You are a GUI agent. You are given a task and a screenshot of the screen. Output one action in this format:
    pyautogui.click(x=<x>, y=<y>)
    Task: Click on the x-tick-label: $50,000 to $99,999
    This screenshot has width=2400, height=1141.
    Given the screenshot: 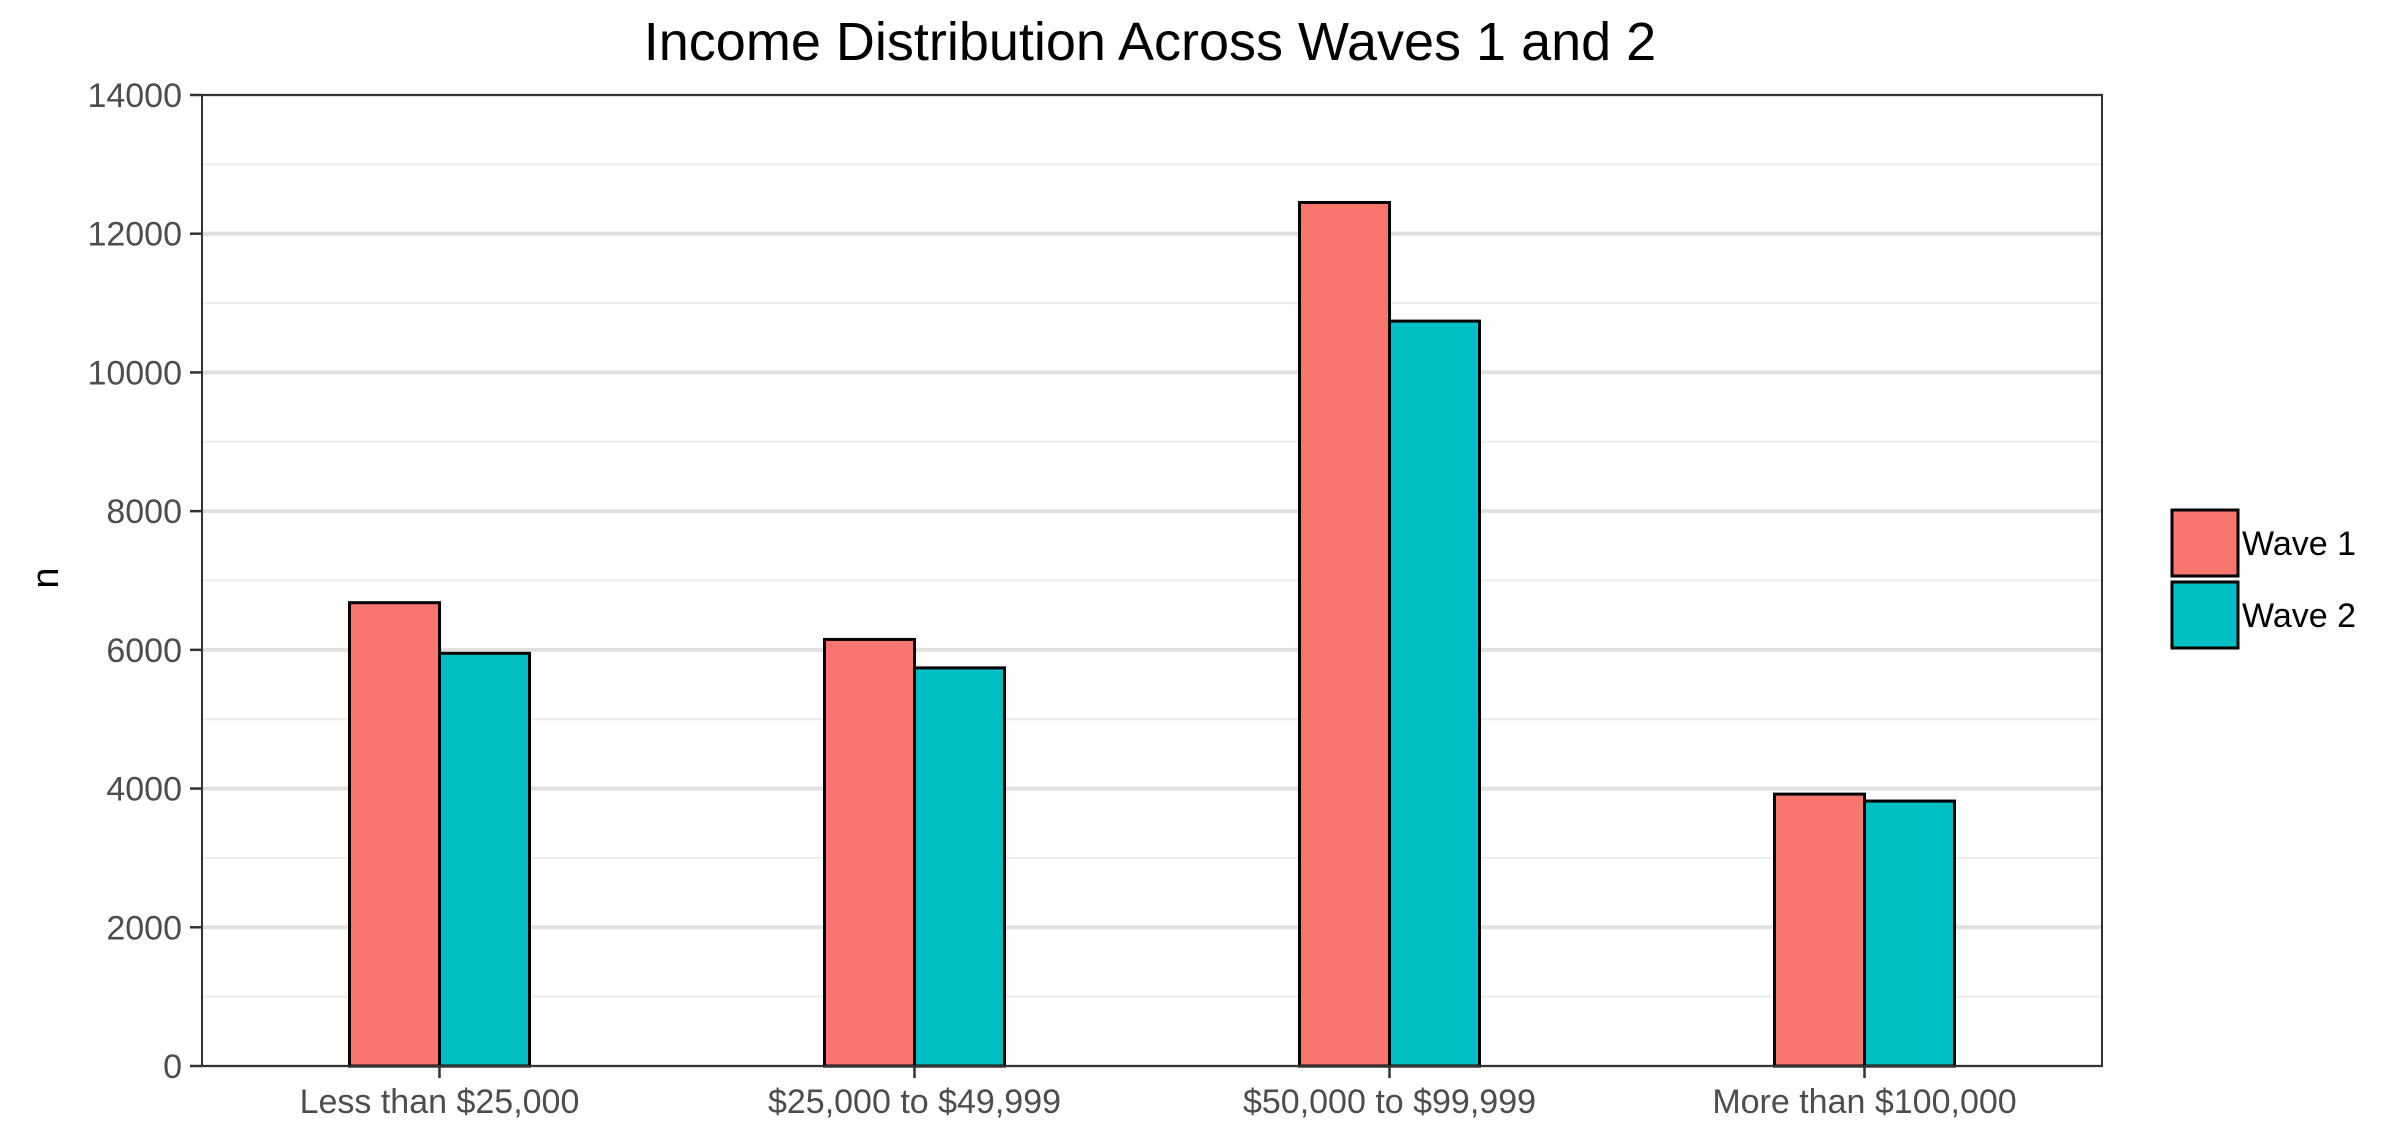 What is the action you would take?
    pyautogui.click(x=1389, y=1102)
    